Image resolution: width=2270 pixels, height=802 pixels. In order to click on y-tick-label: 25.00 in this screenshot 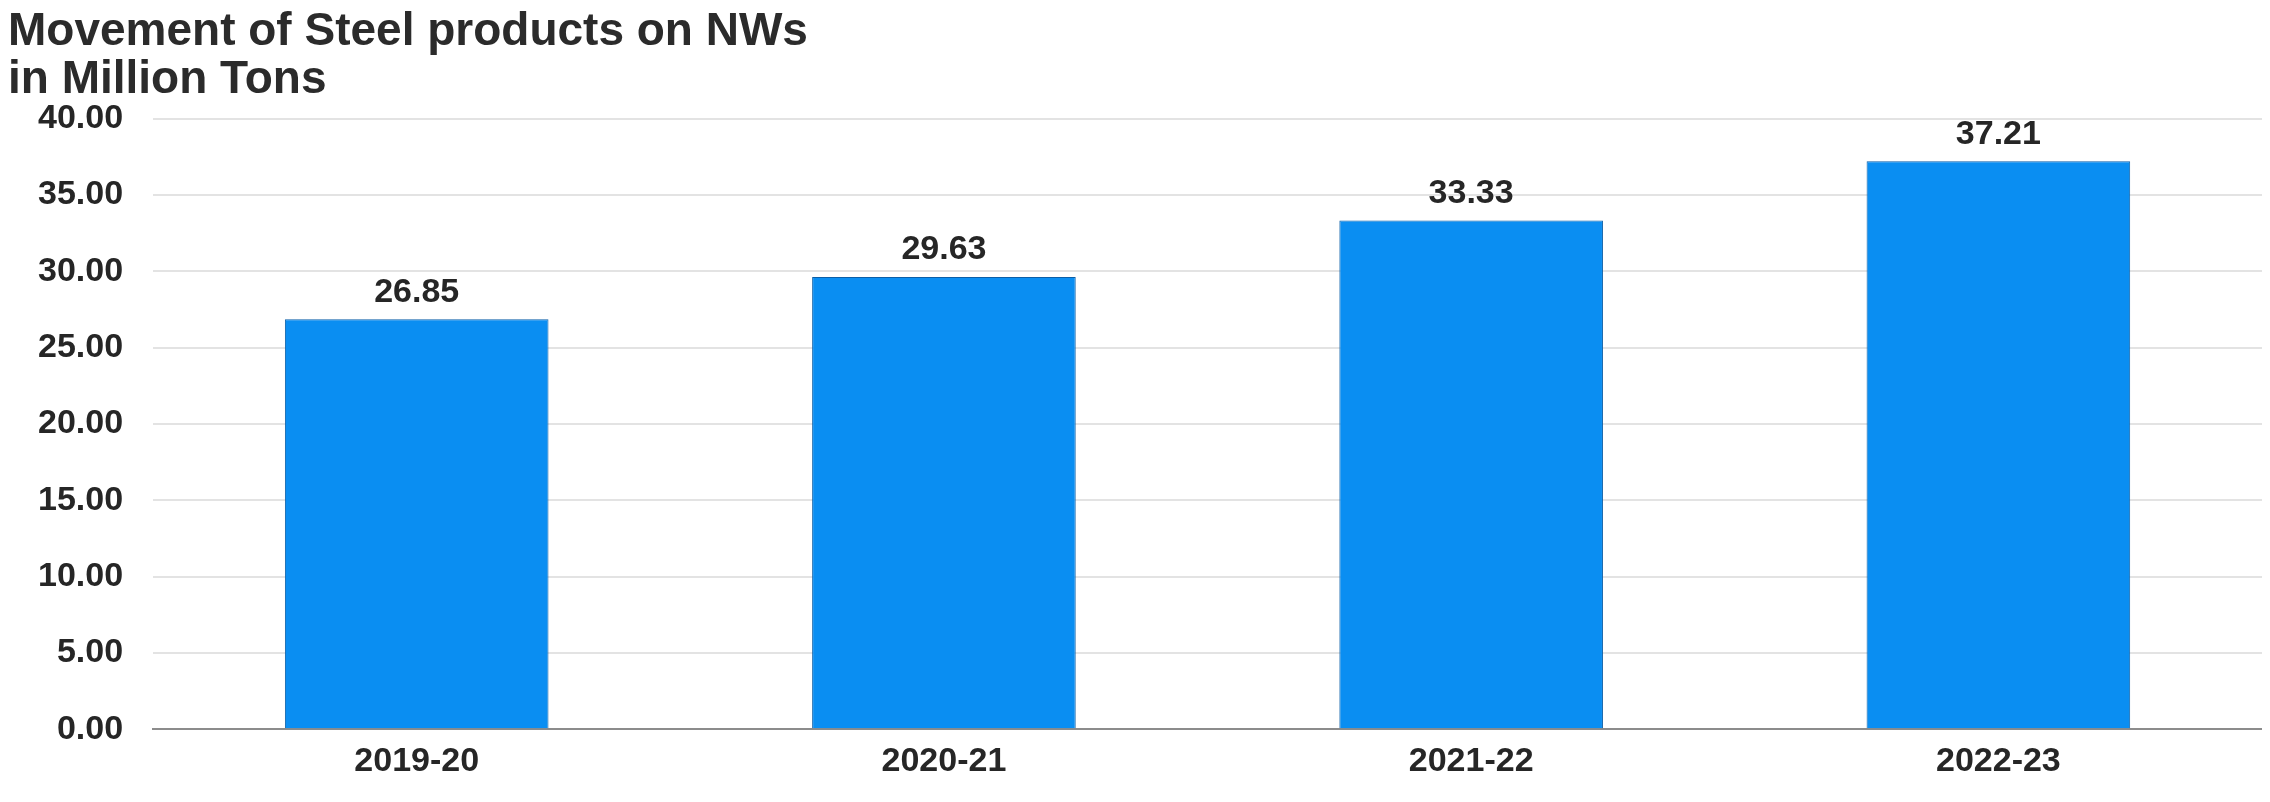, I will do `click(80, 344)`.